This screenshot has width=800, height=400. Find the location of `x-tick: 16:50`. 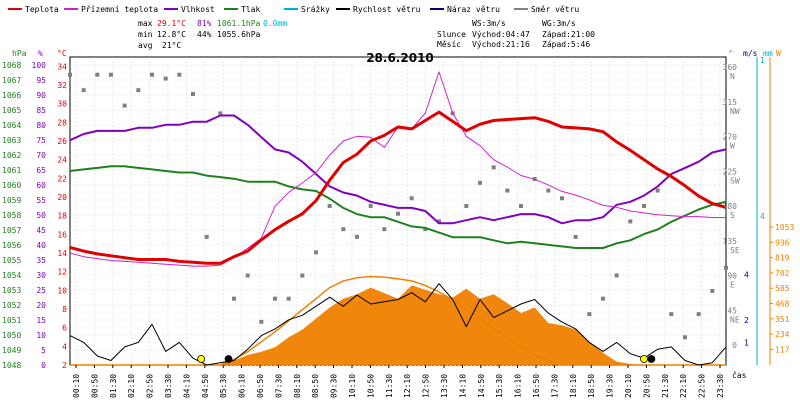

x-tick: 16:50 is located at coordinates (536, 386).